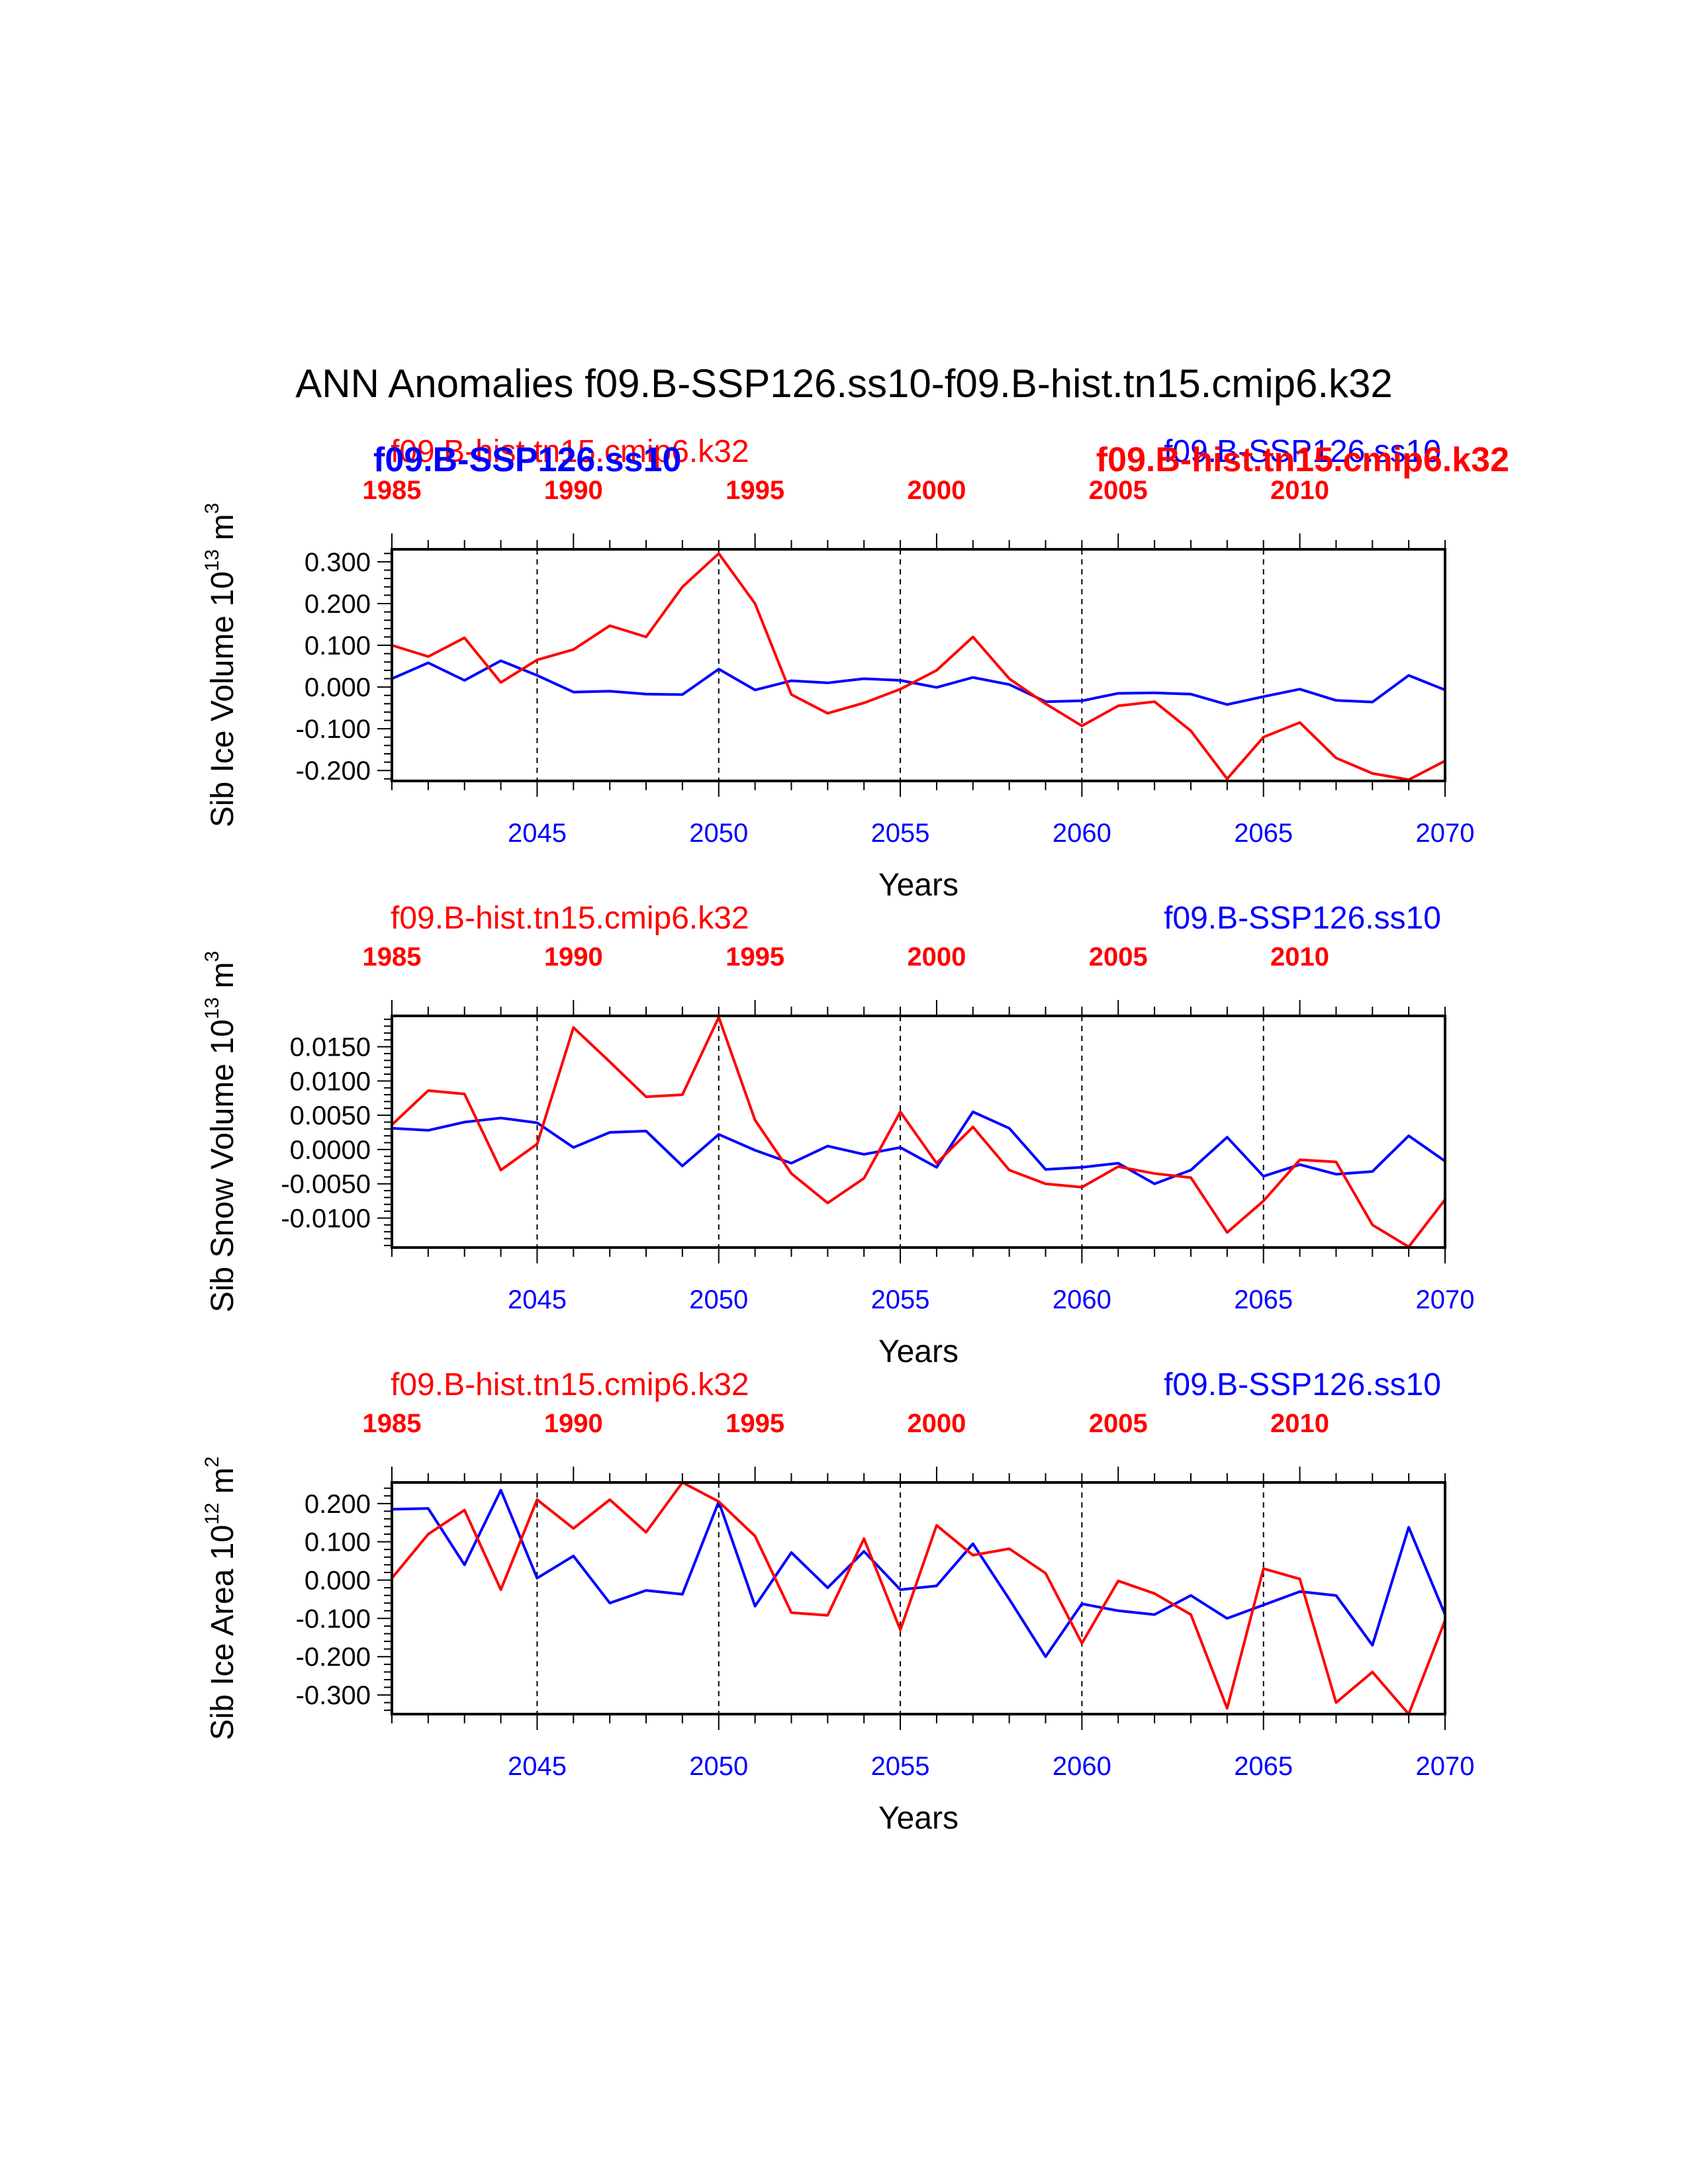  I want to click on y-tick-label: 0.0150, so click(330, 1047).